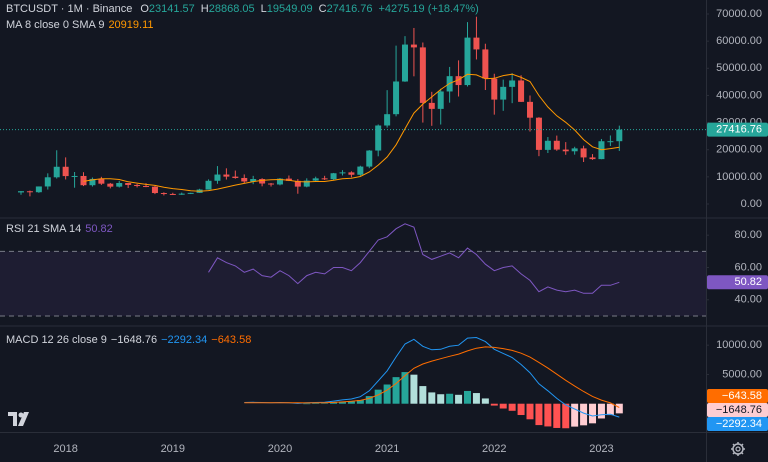 This screenshot has height=462, width=768. Describe the element at coordinates (69, 9) in the screenshot. I see `symbol-title: BTCUSDT · 1M · Binance` at that location.